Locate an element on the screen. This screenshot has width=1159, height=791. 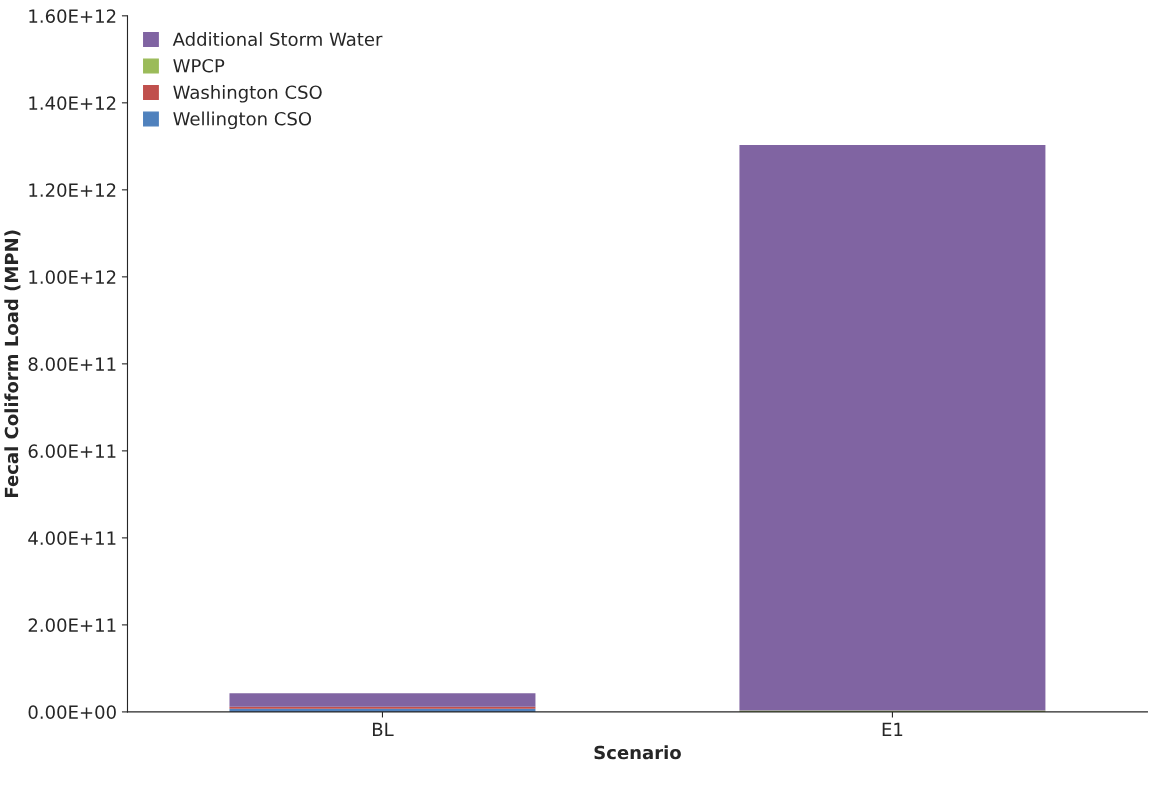
y-tick-label: 6.00E+11 is located at coordinates (72, 451).